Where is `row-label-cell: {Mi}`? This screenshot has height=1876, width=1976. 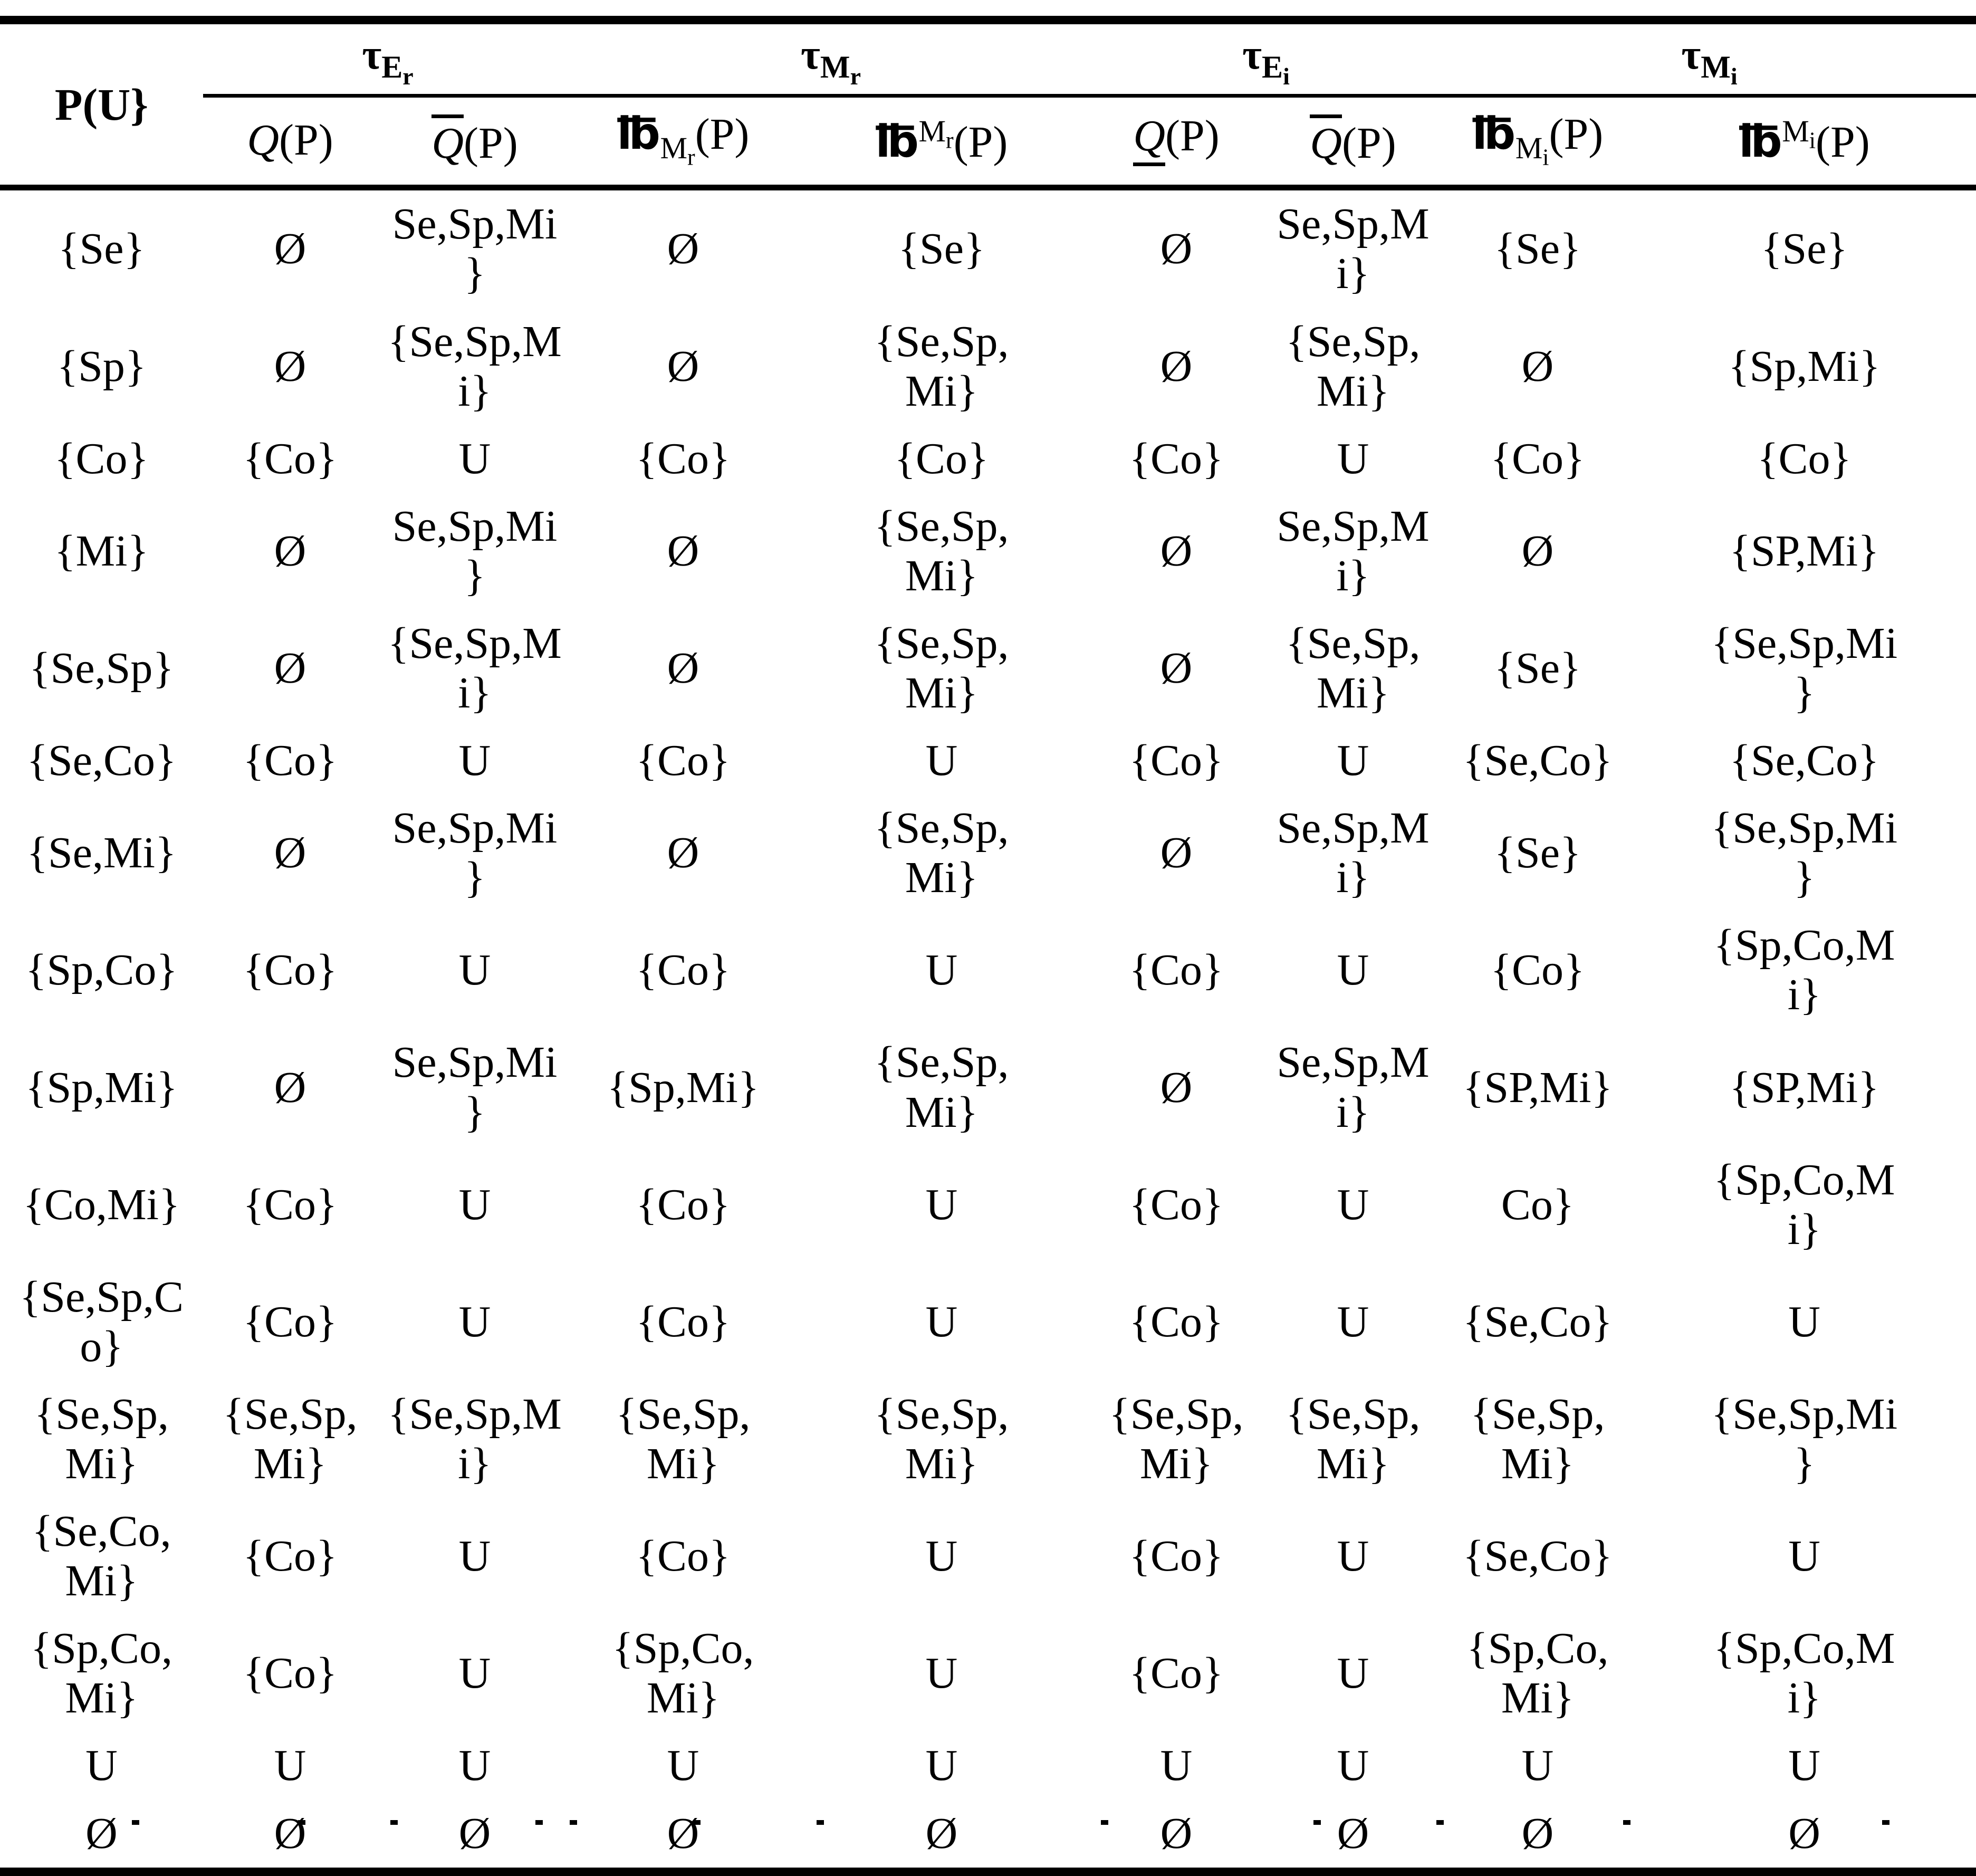
row-label-cell: {Mi} is located at coordinates (101, 551).